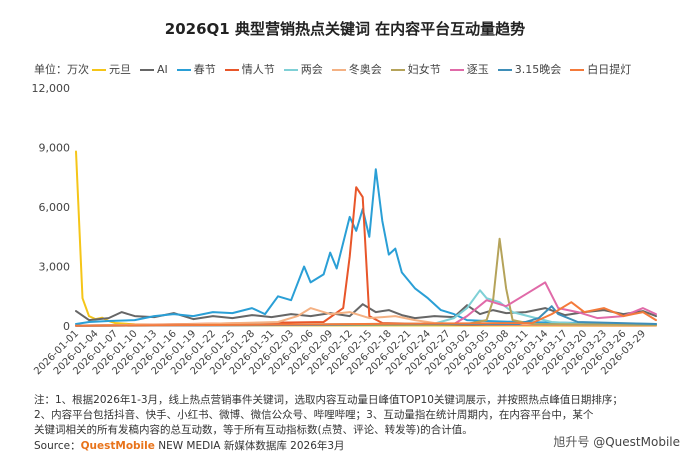 The image size is (690, 460). What do you see at coordinates (609, 69) in the screenshot?
I see `legend-label-9: 白日提灯` at bounding box center [609, 69].